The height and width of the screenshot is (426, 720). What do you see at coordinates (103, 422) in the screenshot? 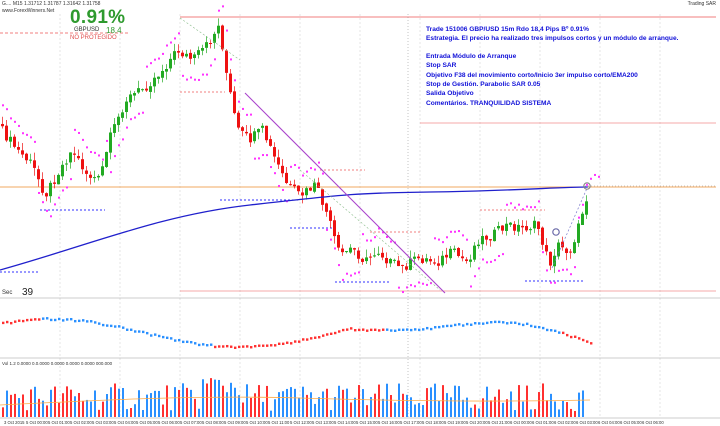
I see `time-label: 5 Oct 03:00` at bounding box center [103, 422].